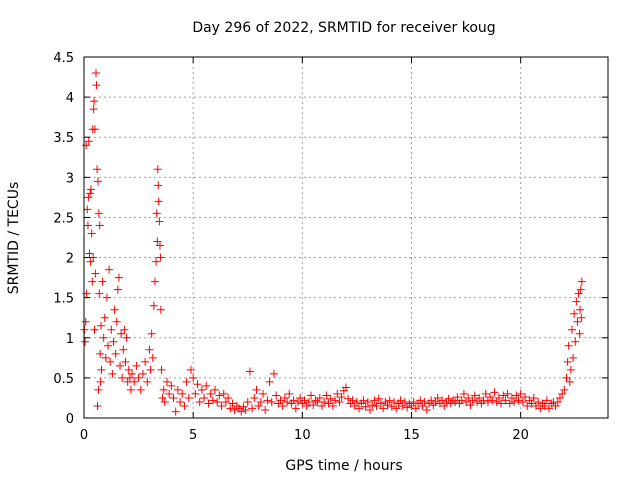  I want to click on y-tick-label: 0.5, so click(63, 379).